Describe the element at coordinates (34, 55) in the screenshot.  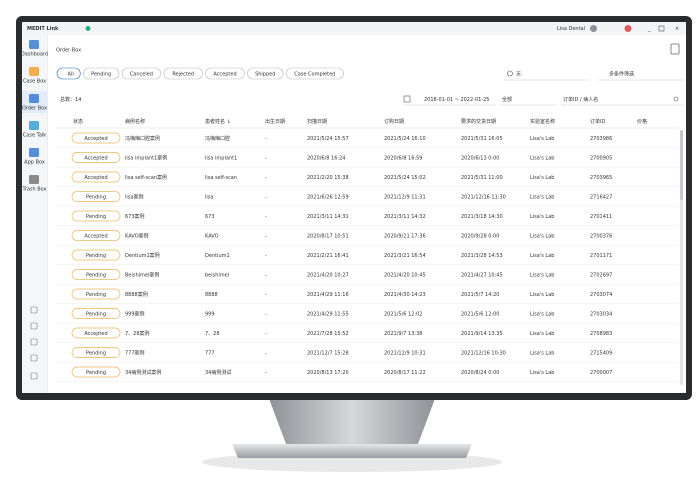
I see `sidebar-label: Dashboard` at that location.